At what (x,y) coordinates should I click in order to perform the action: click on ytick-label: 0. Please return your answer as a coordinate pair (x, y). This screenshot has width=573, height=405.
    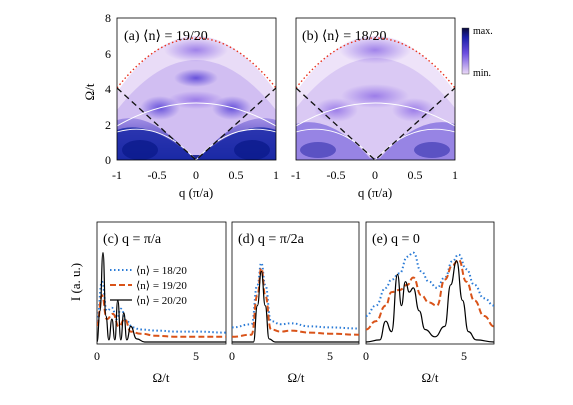
    Looking at the image, I should click on (108, 160).